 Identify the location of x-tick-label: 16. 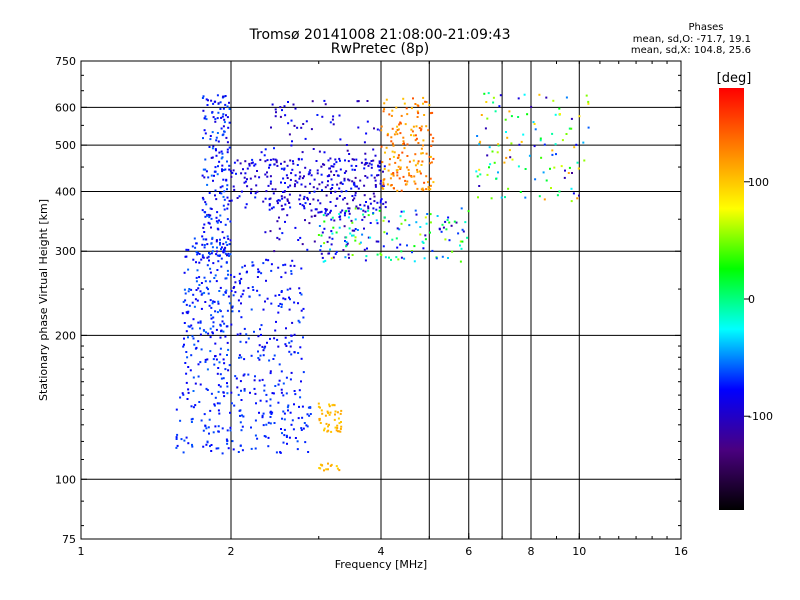
(681, 551).